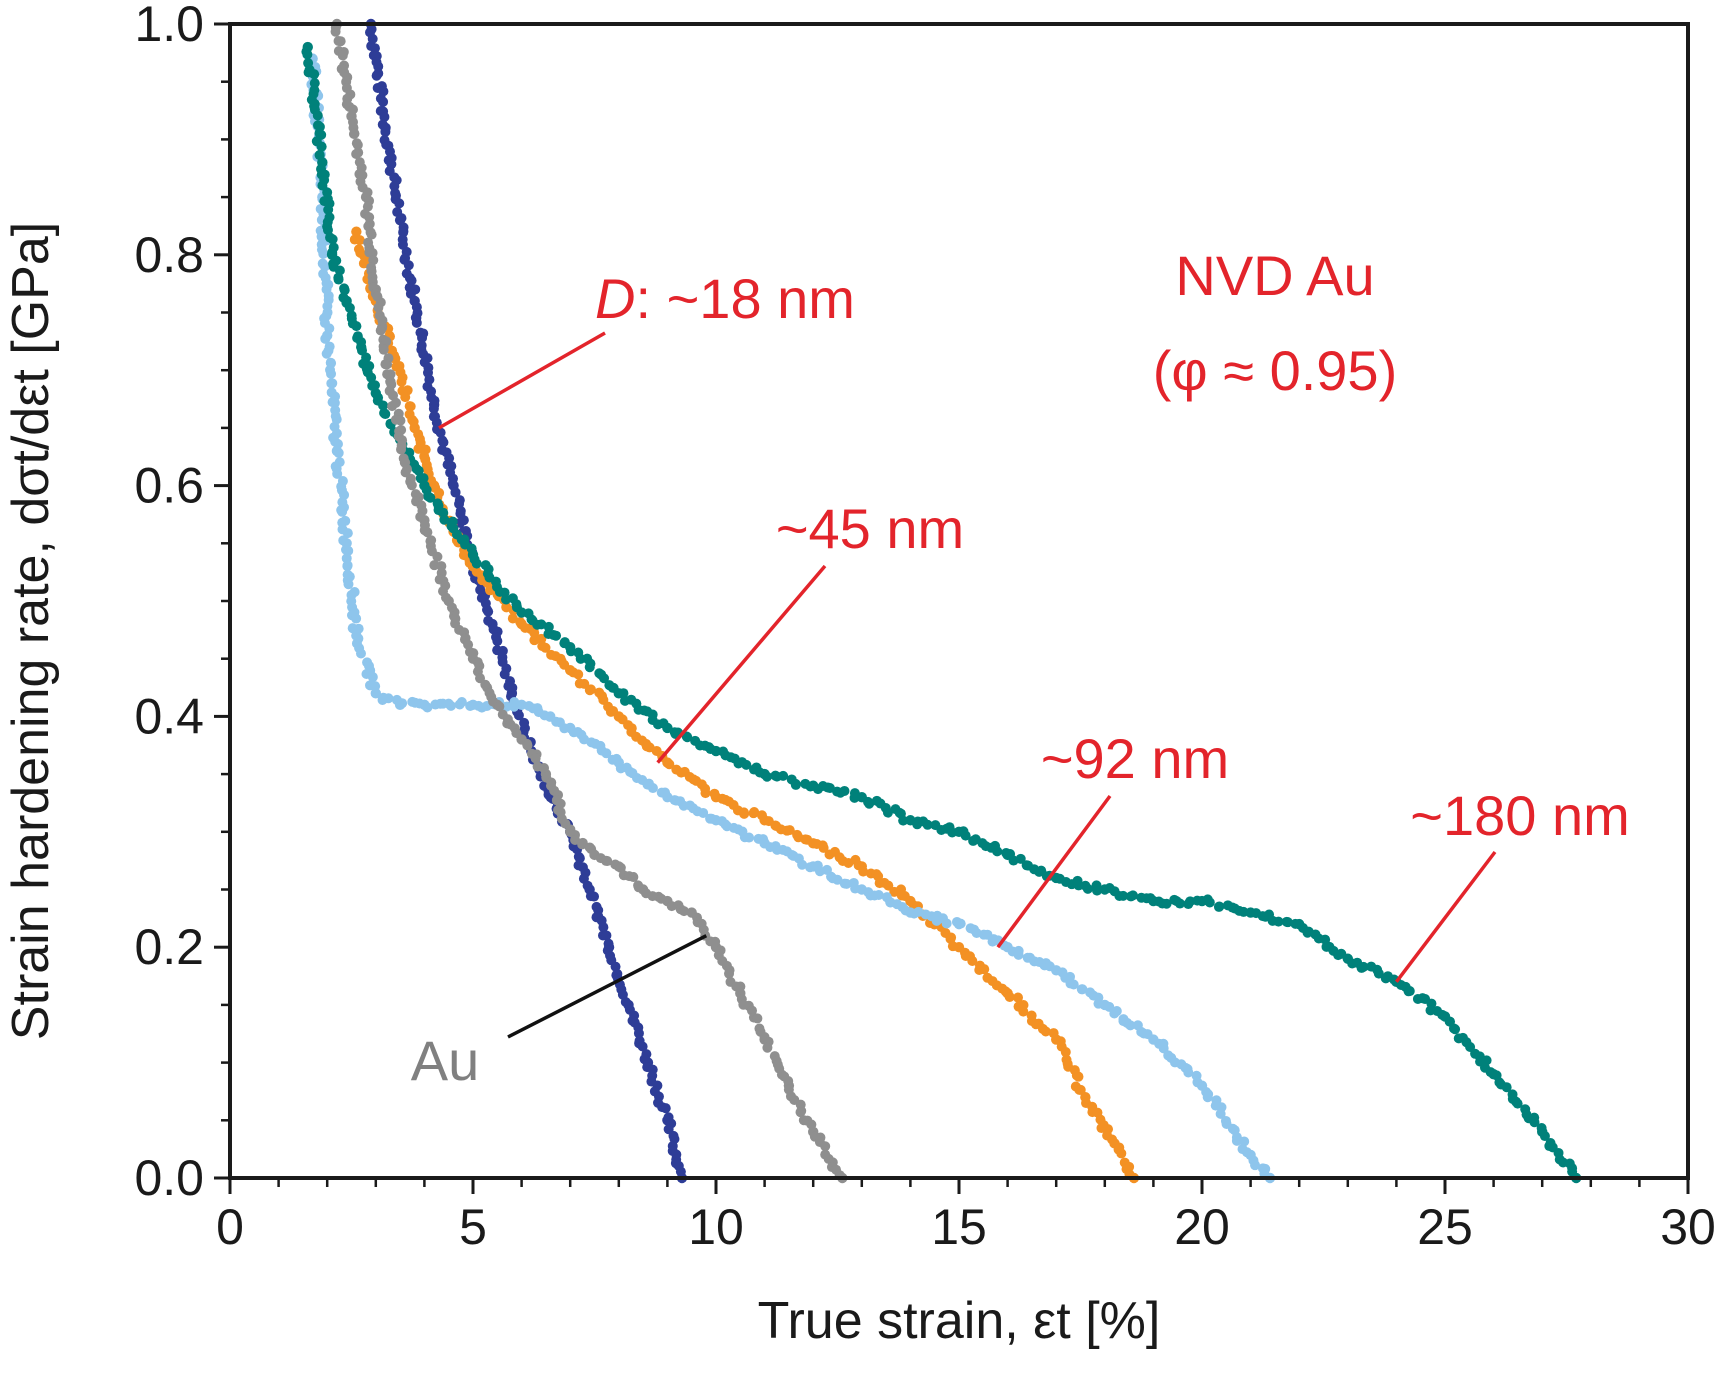  What do you see at coordinates (959, 1227) in the screenshot?
I see `x-tick-label: 15` at bounding box center [959, 1227].